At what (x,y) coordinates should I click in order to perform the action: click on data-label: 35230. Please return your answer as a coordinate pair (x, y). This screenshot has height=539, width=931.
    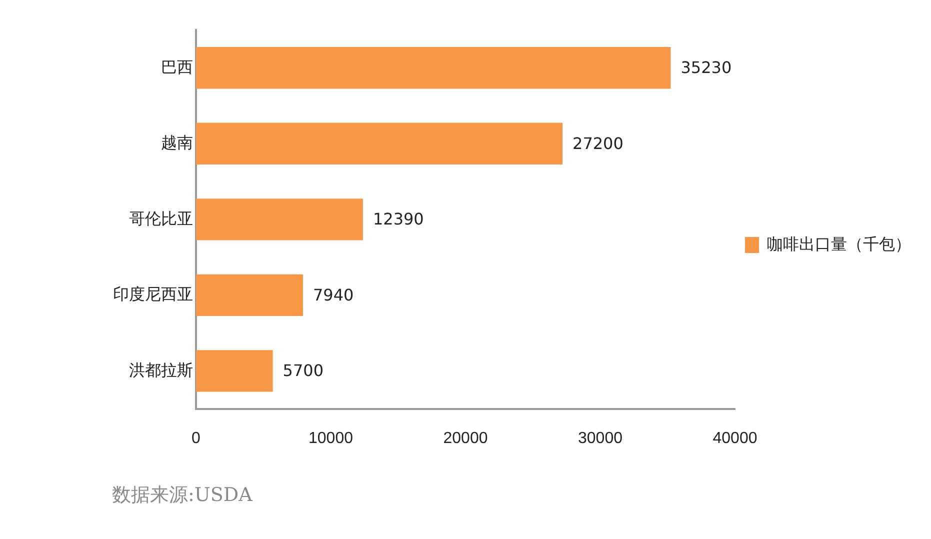
    Looking at the image, I should click on (706, 68).